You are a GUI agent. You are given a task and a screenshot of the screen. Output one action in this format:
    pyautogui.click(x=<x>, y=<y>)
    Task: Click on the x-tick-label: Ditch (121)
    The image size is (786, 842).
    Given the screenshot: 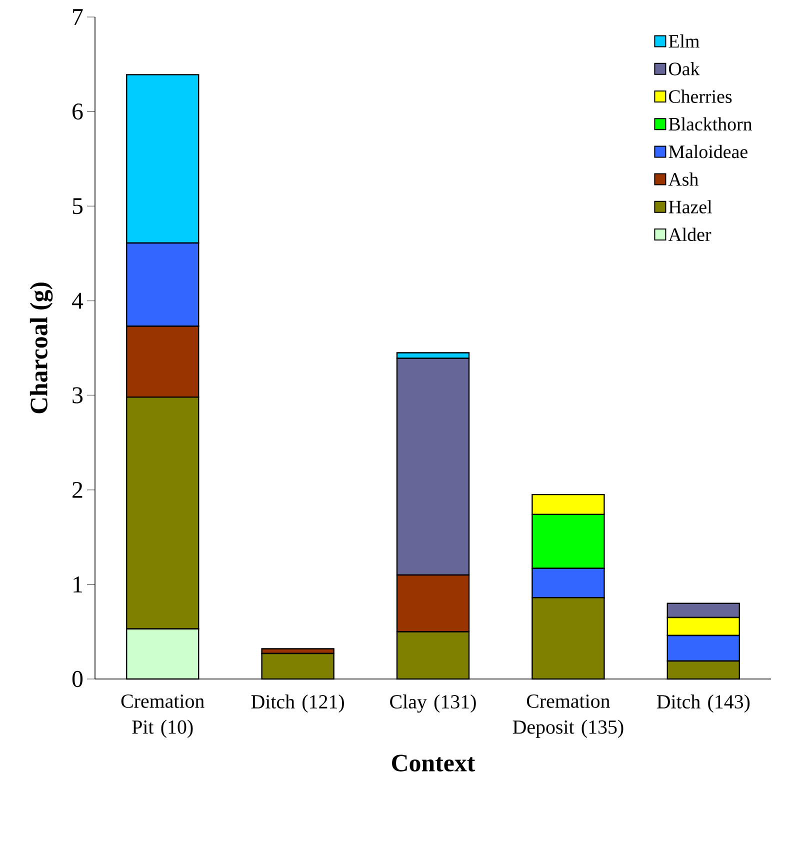 What is the action you would take?
    pyautogui.click(x=297, y=703)
    